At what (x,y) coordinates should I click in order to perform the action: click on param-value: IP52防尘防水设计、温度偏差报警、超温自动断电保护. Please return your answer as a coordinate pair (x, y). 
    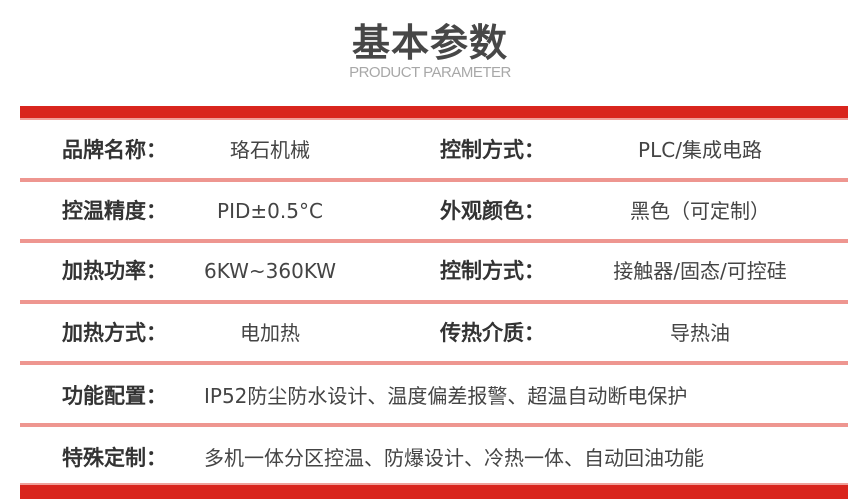
    Looking at the image, I should click on (446, 396).